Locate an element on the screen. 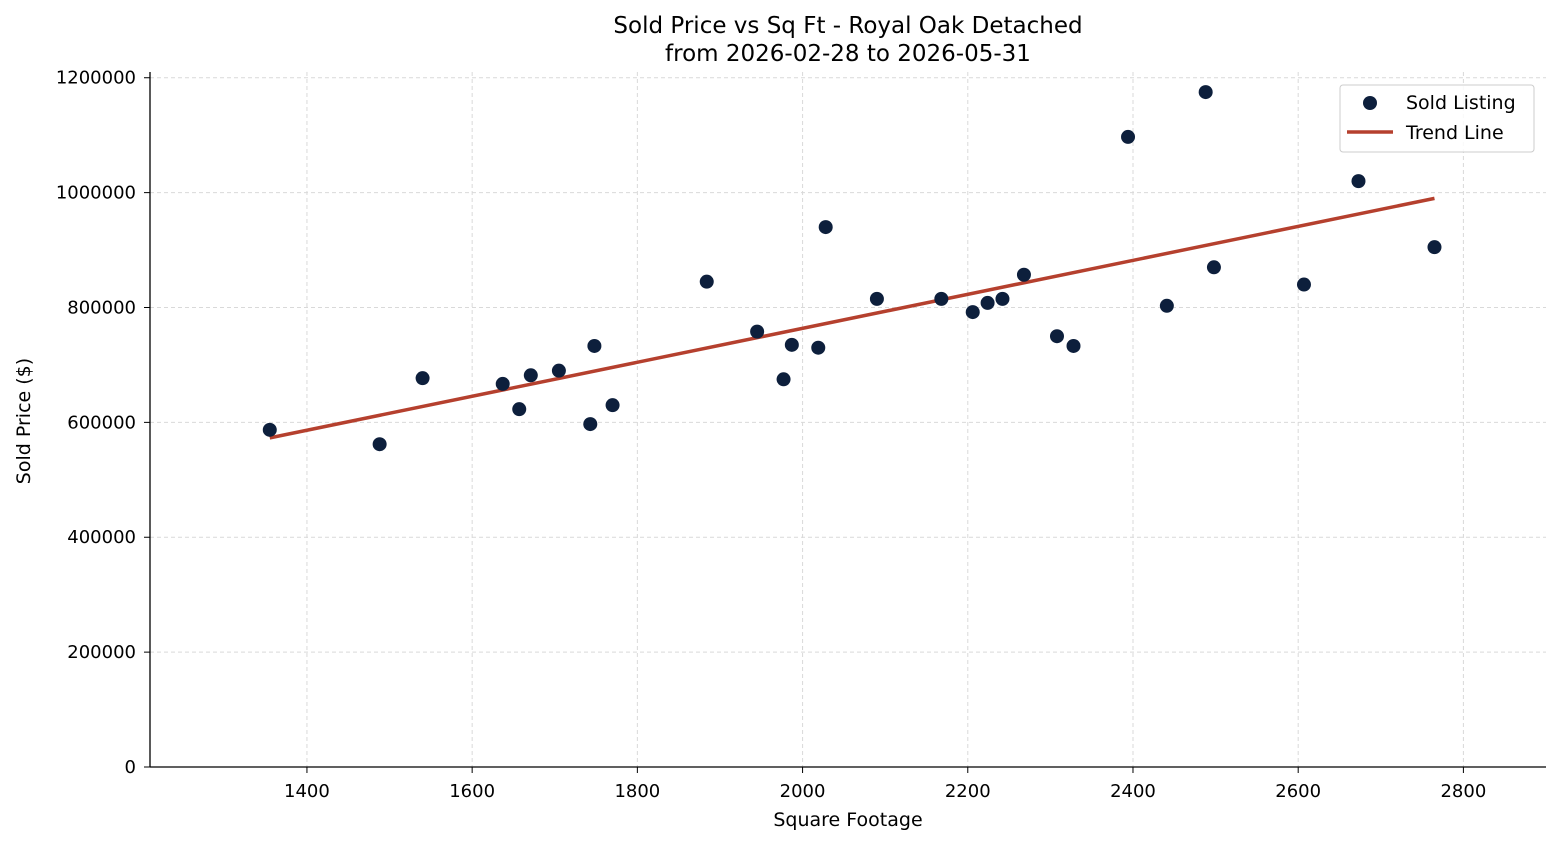 The width and height of the screenshot is (1560, 845). legend-frame is located at coordinates (1437, 118).